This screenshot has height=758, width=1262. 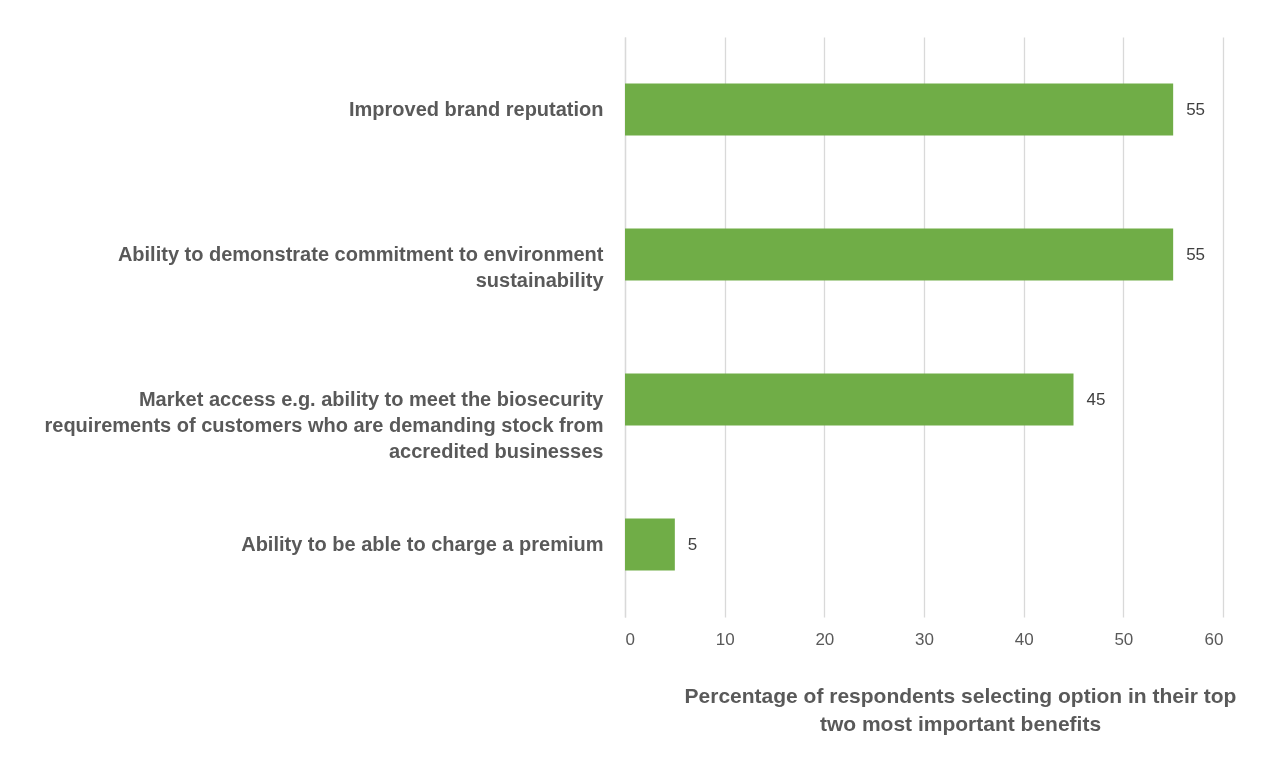 I want to click on x-tick-label: 0, so click(x=630, y=639).